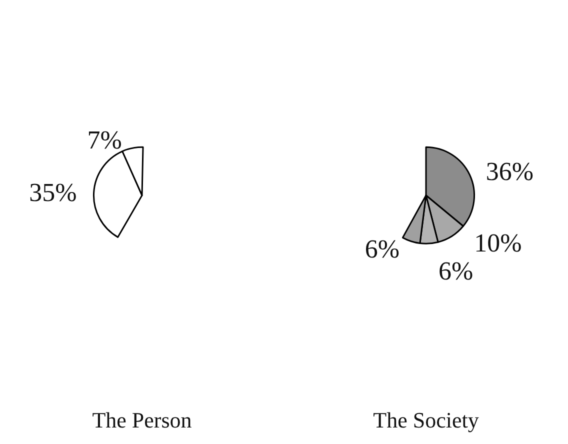 Image resolution: width=568 pixels, height=444 pixels. Describe the element at coordinates (498, 243) in the screenshot. I see `data-label: 10%` at that location.